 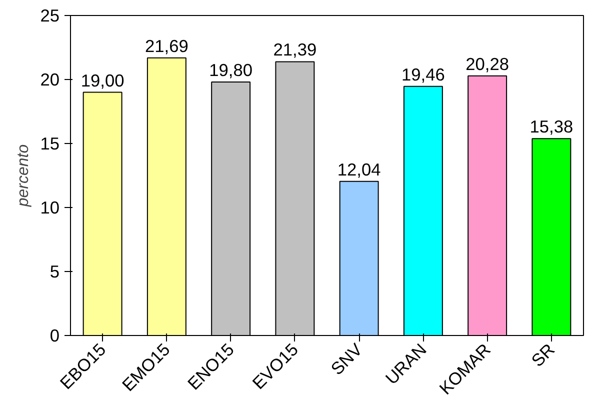 What do you see at coordinates (231, 70) in the screenshot?
I see `data-label: 19,80` at bounding box center [231, 70].